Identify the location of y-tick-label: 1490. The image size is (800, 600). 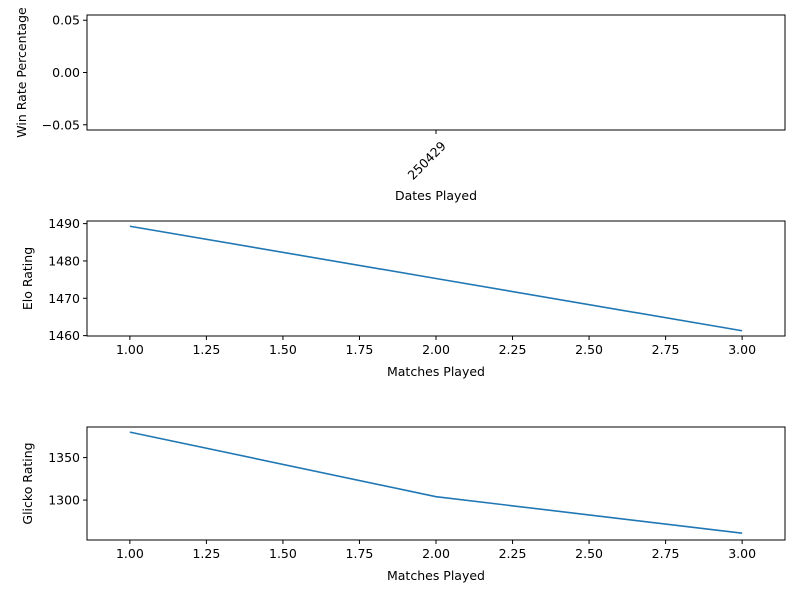
(64, 223).